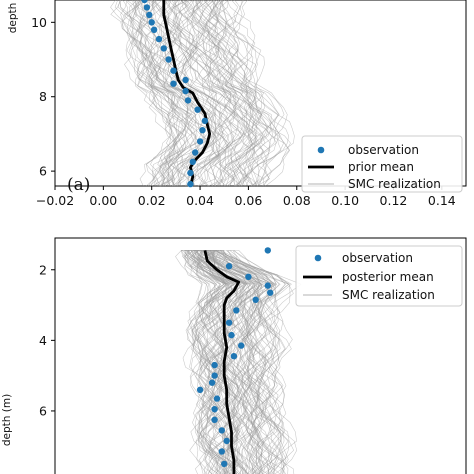 The width and height of the screenshot is (474, 474). What do you see at coordinates (345, 200) in the screenshot?
I see `x-tick-label: 0.10` at bounding box center [345, 200].